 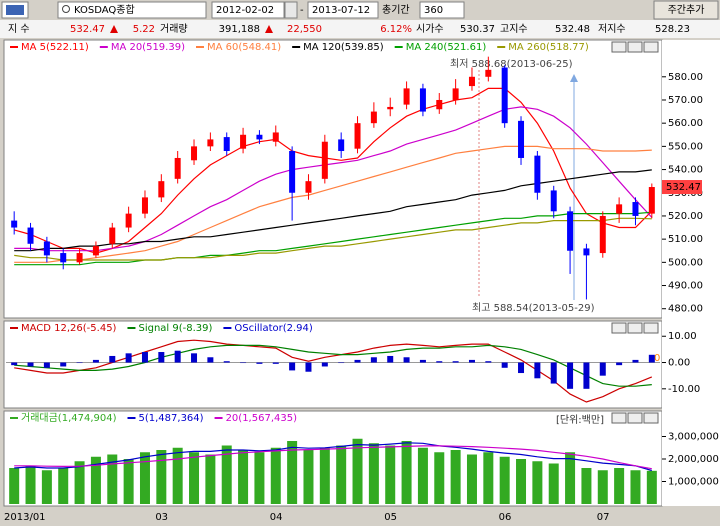 What do you see at coordinates (612, 29) in the screenshot?
I see `low-label: 저지수` at bounding box center [612, 29].